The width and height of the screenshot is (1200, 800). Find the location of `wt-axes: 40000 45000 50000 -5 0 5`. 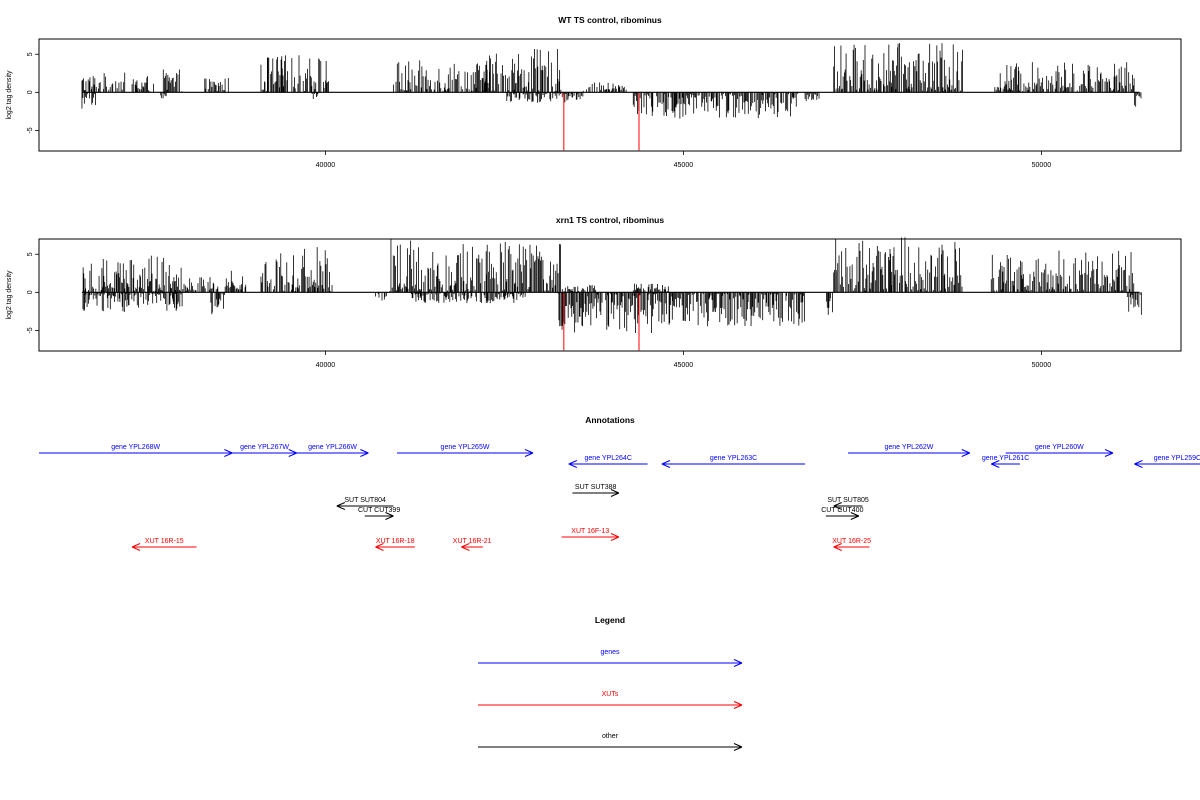

wt-axes: 40000 45000 50000 -5 0 5 is located at coordinates (539, 110).